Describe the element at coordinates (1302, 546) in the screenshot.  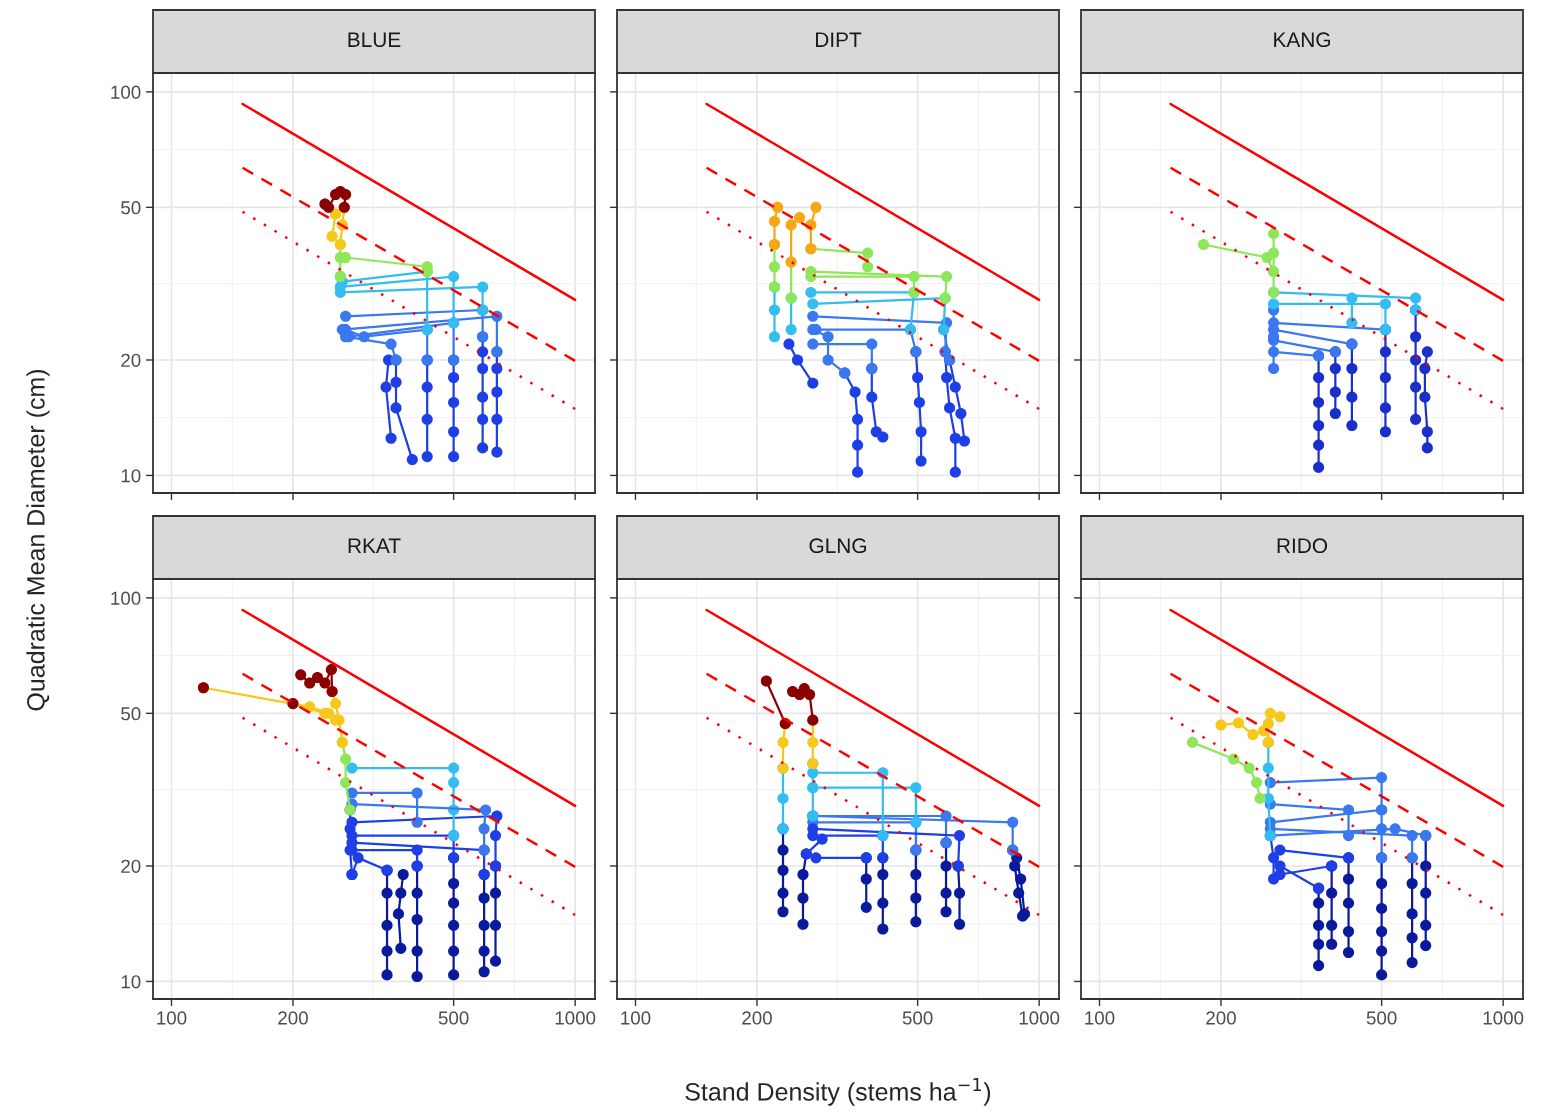
I see `chart-title: RIDO` at that location.